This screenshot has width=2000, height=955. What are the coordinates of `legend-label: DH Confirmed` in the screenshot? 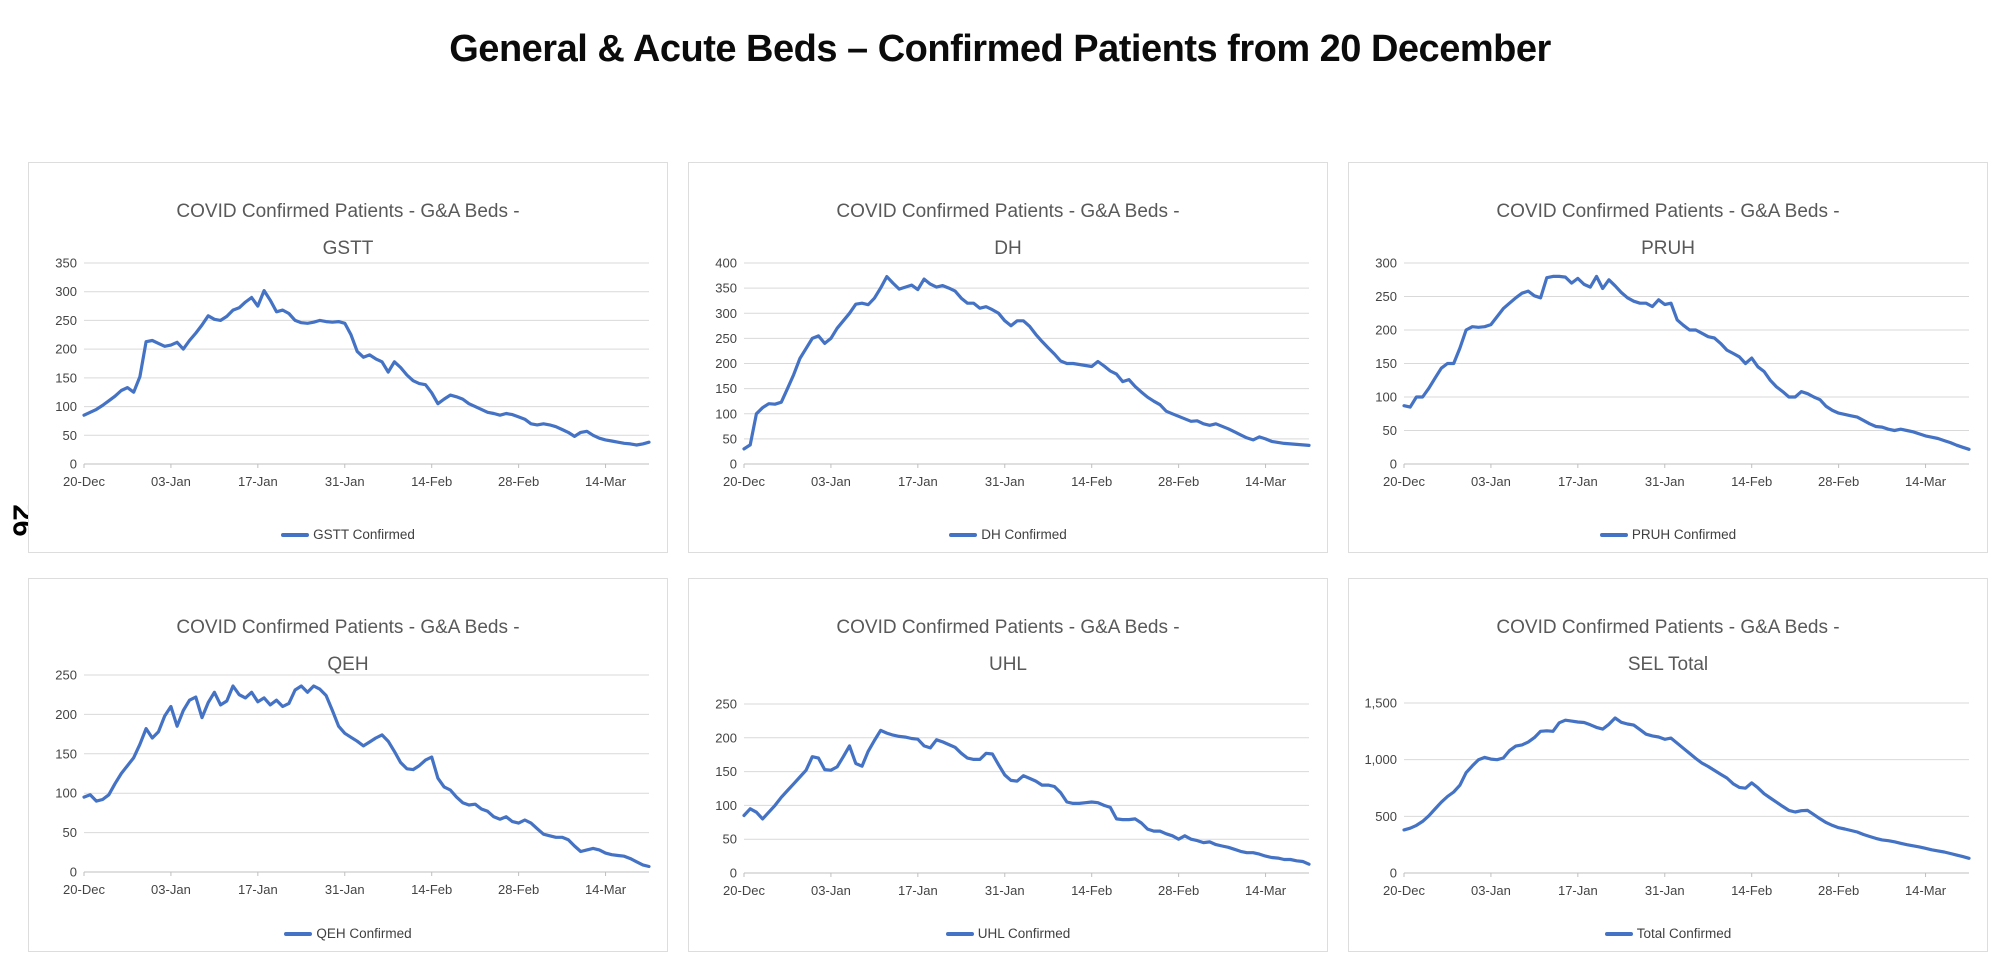 It's located at (1024, 534).